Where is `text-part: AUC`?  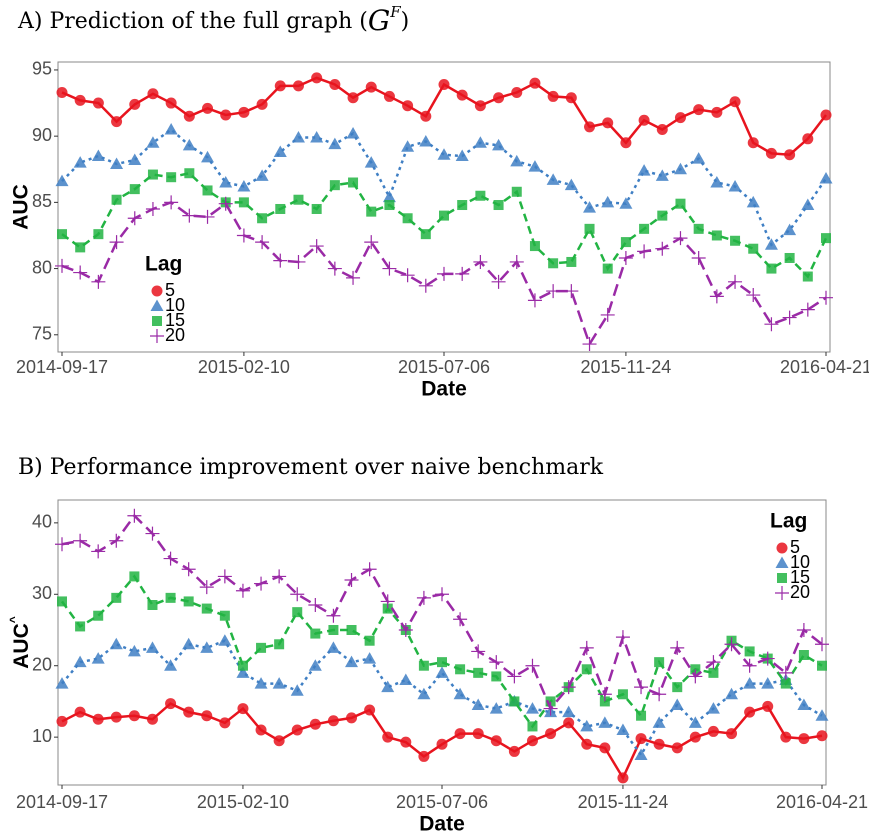
text-part: AUC is located at coordinates (21, 646).